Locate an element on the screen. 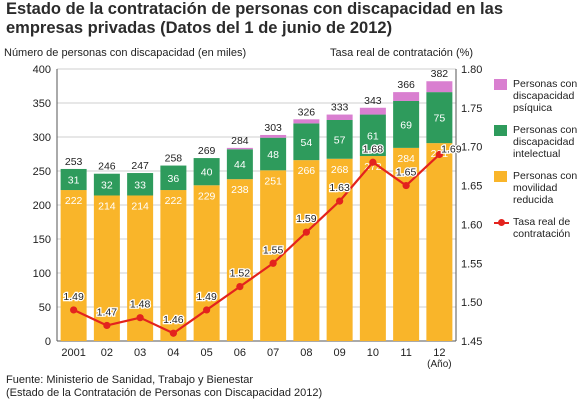 The width and height of the screenshot is (584, 400). right-axis-title: Tasa real de contratación (%) is located at coordinates (402, 53).